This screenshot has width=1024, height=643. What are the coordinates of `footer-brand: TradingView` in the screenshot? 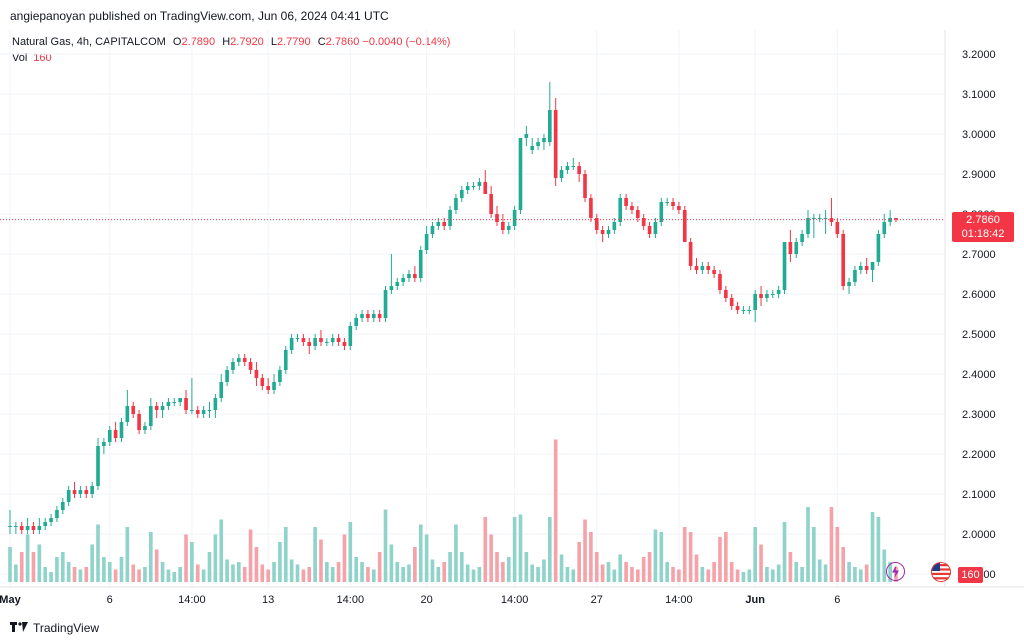 It's located at (66, 627).